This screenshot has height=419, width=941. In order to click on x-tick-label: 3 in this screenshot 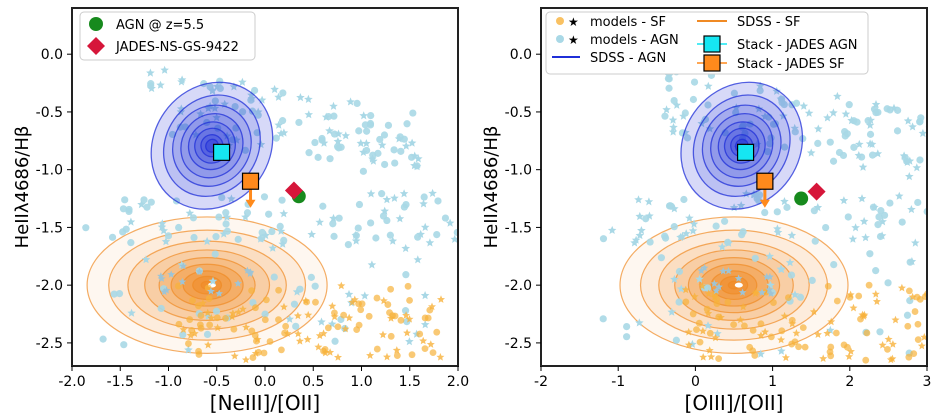, I will do `click(927, 382)`.